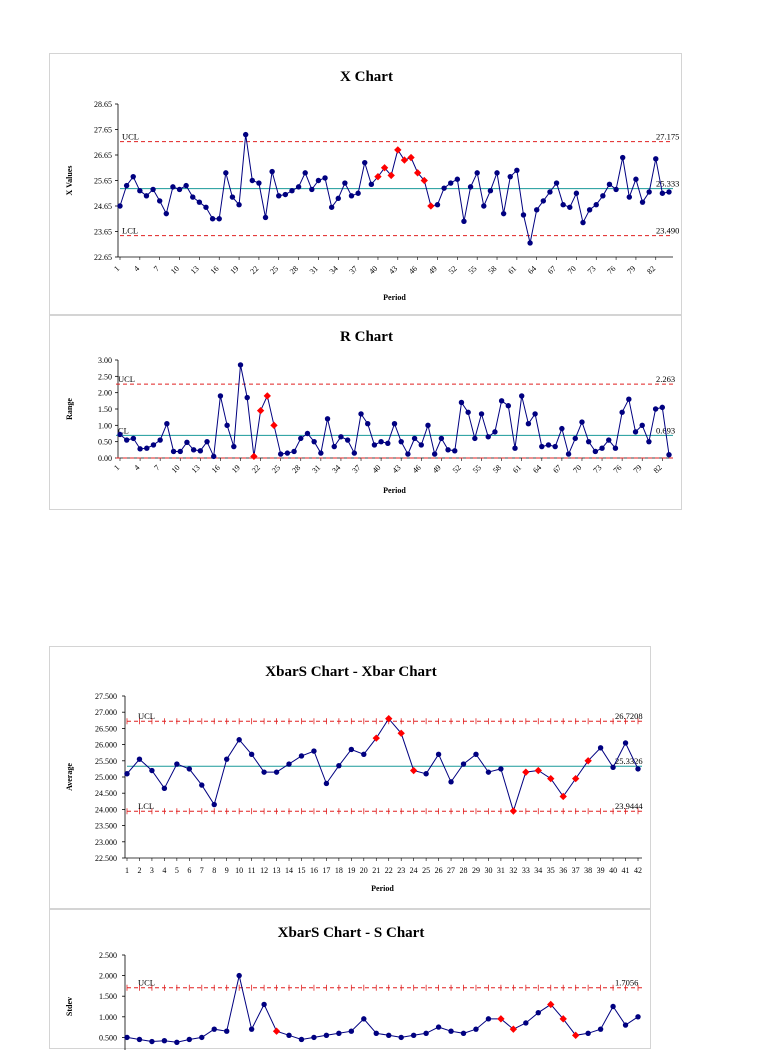 The image size is (768, 1050). Describe the element at coordinates (667, 184) in the screenshot. I see `center-value: 25.333` at that location.